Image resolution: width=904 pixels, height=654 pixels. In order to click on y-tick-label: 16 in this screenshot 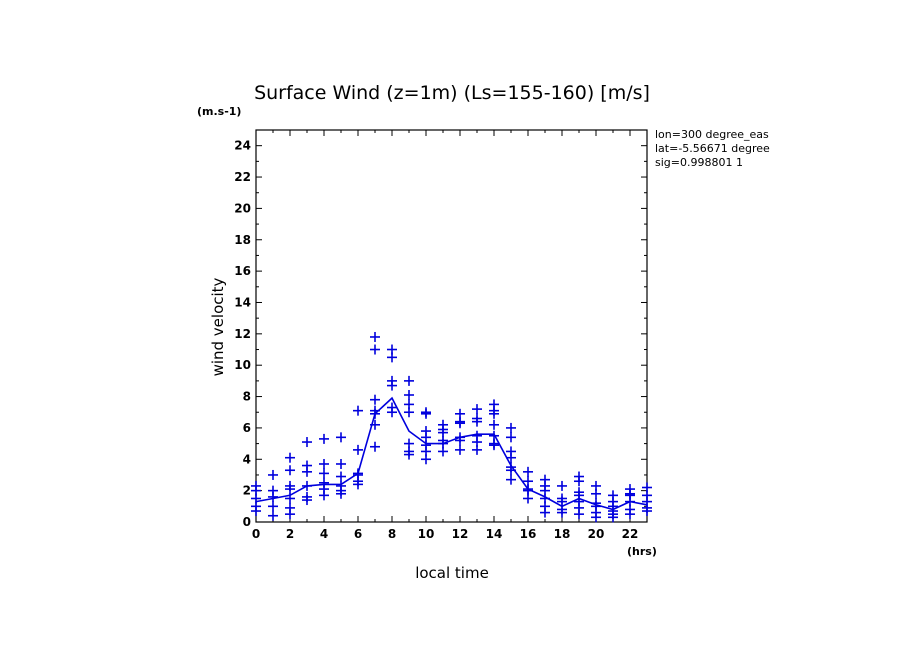, I will do `click(242, 271)`.